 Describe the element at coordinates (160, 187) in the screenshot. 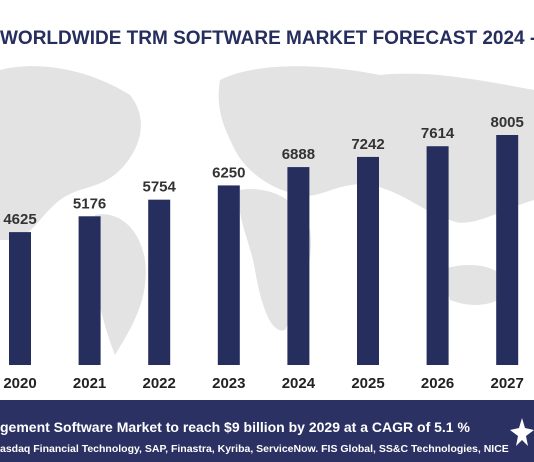

I see `value-label: 5754` at that location.